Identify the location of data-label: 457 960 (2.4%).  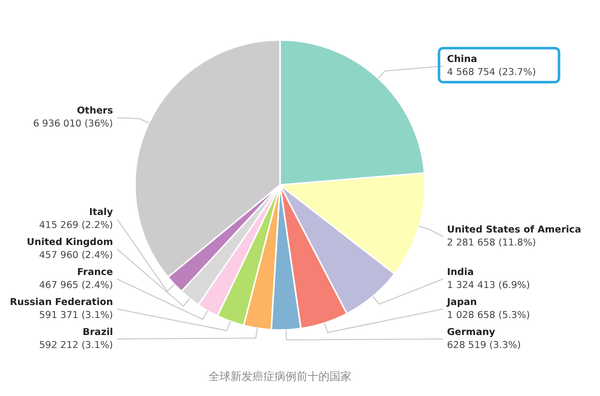
(76, 255).